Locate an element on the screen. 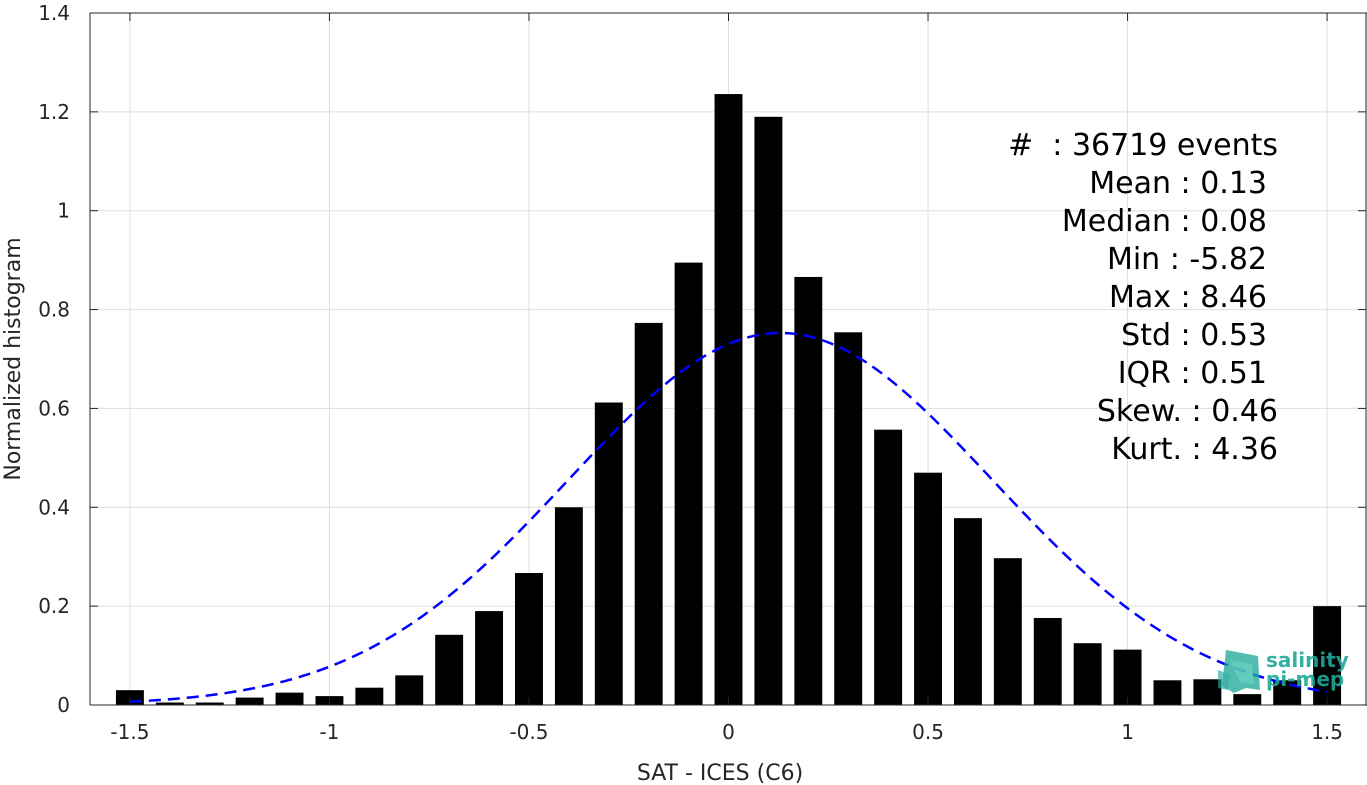  y-axis-label: Normalized histogram is located at coordinates (13, 358).